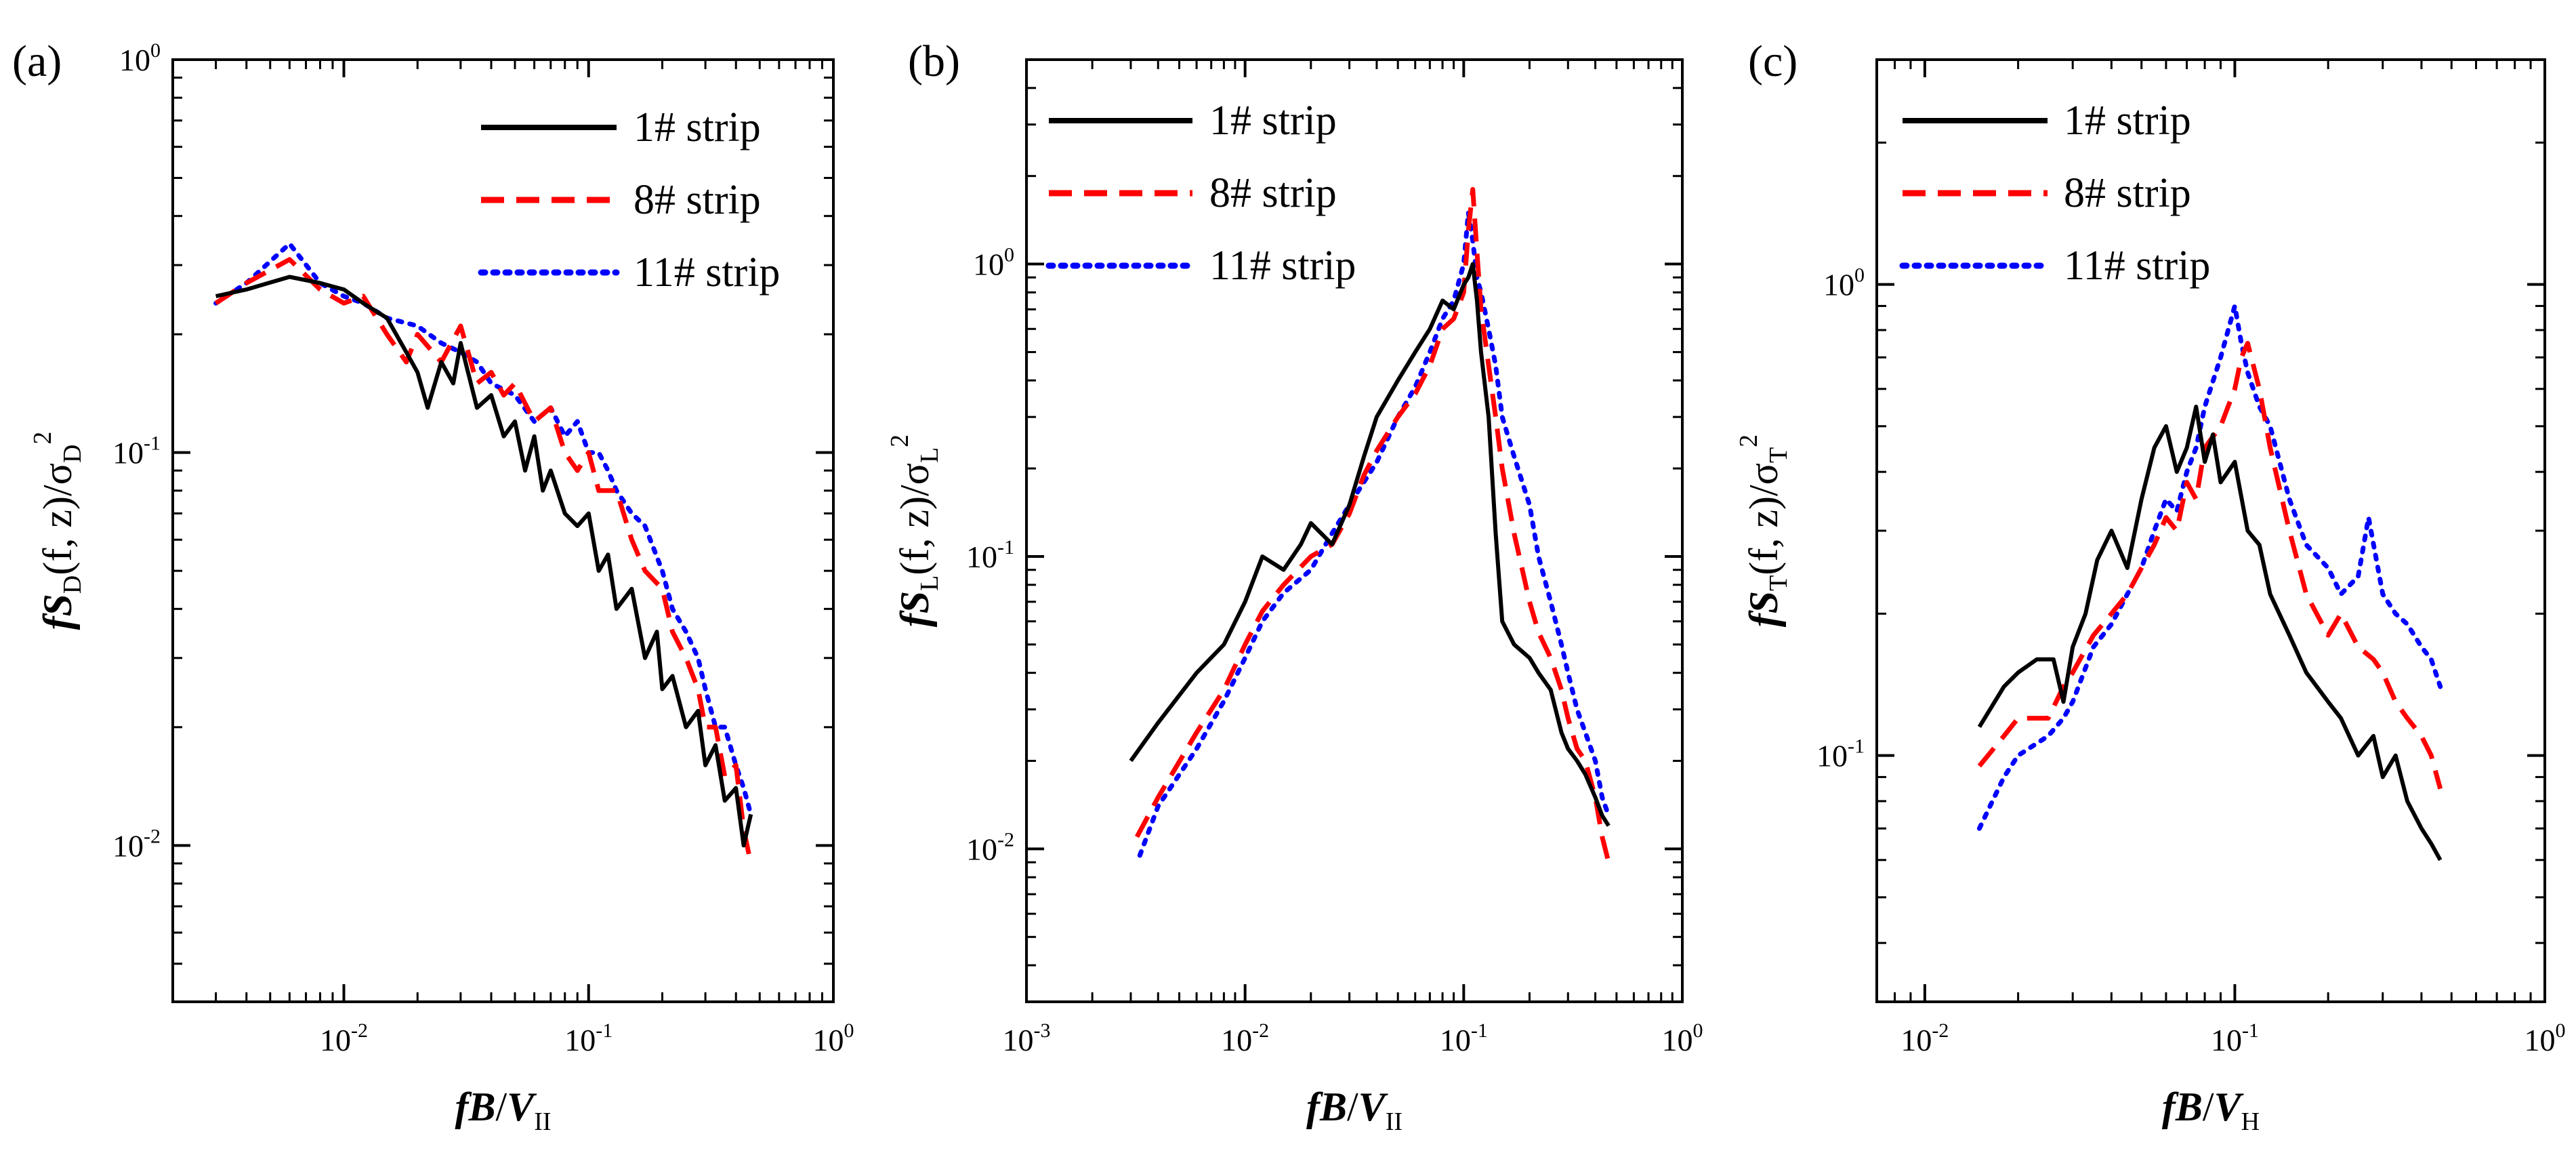 The width and height of the screenshot is (2576, 1176). Describe the element at coordinates (1027, 1038) in the screenshot. I see `x-tick-label: 10⁻³` at that location.